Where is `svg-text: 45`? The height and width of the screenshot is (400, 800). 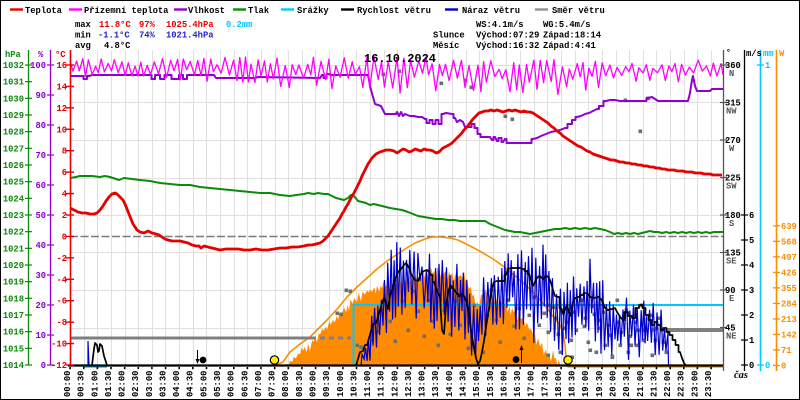
svg-text: 45 is located at coordinates (730, 329).